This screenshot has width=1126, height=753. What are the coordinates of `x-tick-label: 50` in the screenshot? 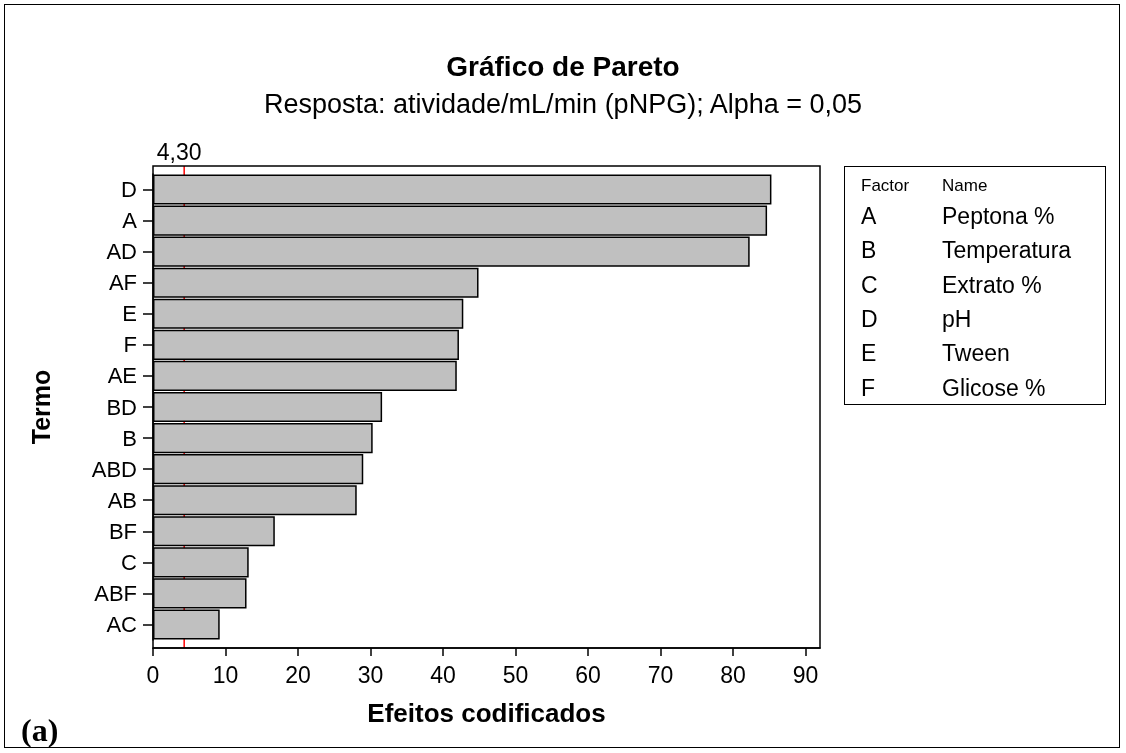 It's located at (515, 674).